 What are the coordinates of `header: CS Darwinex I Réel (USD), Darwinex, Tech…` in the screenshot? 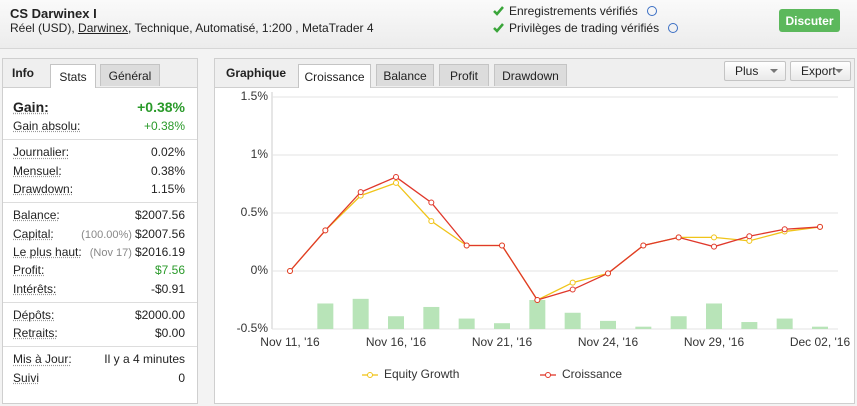 It's located at (428, 24).